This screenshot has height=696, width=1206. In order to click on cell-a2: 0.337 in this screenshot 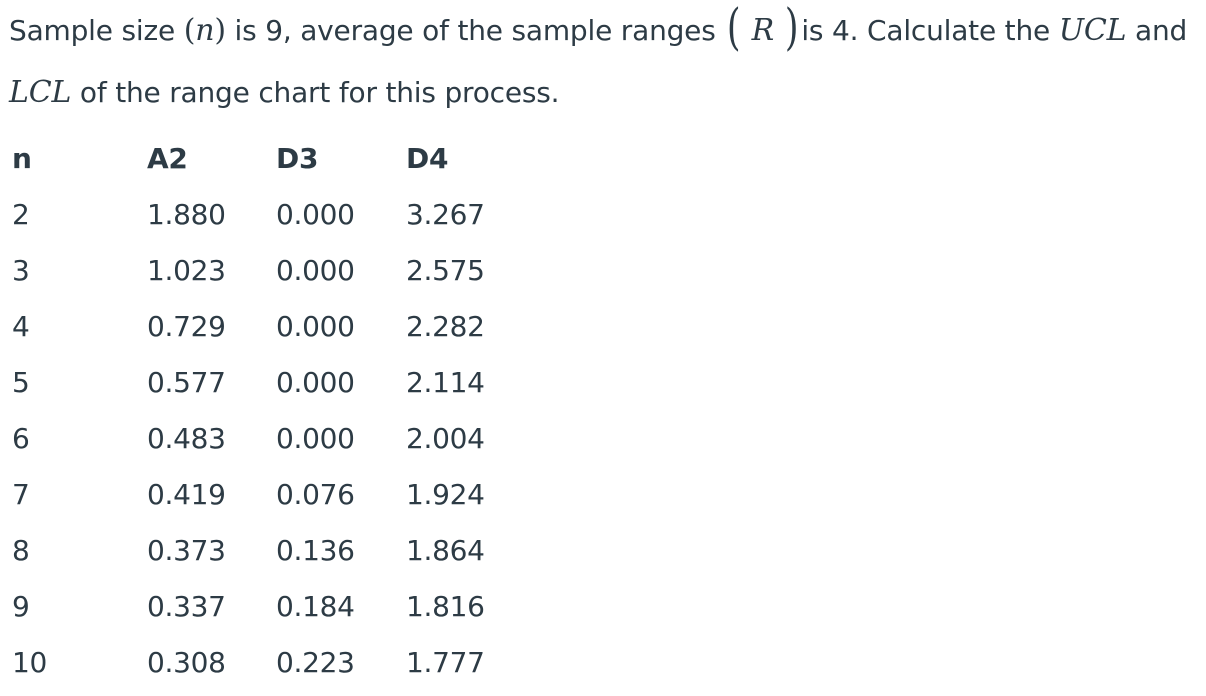, I will do `click(186, 606)`.